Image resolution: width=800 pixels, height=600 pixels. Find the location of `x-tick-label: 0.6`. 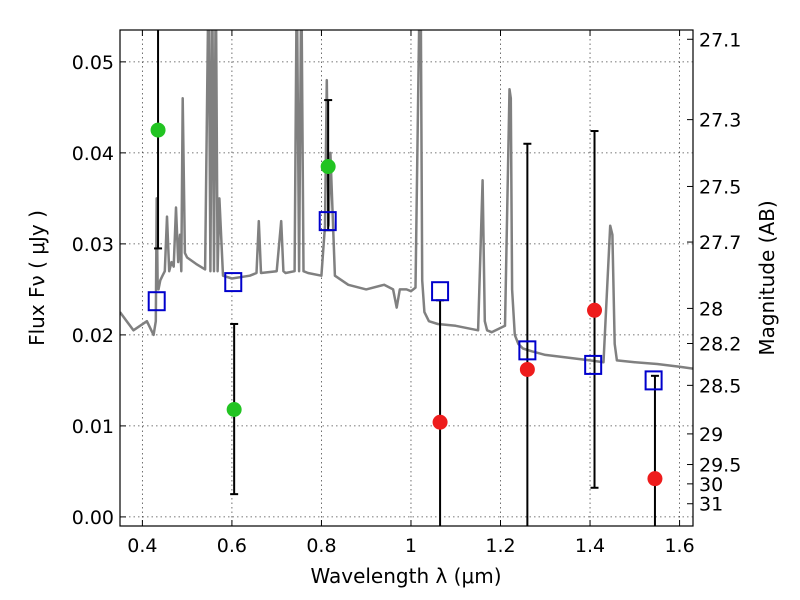

x-tick-label: 0.6 is located at coordinates (232, 546).